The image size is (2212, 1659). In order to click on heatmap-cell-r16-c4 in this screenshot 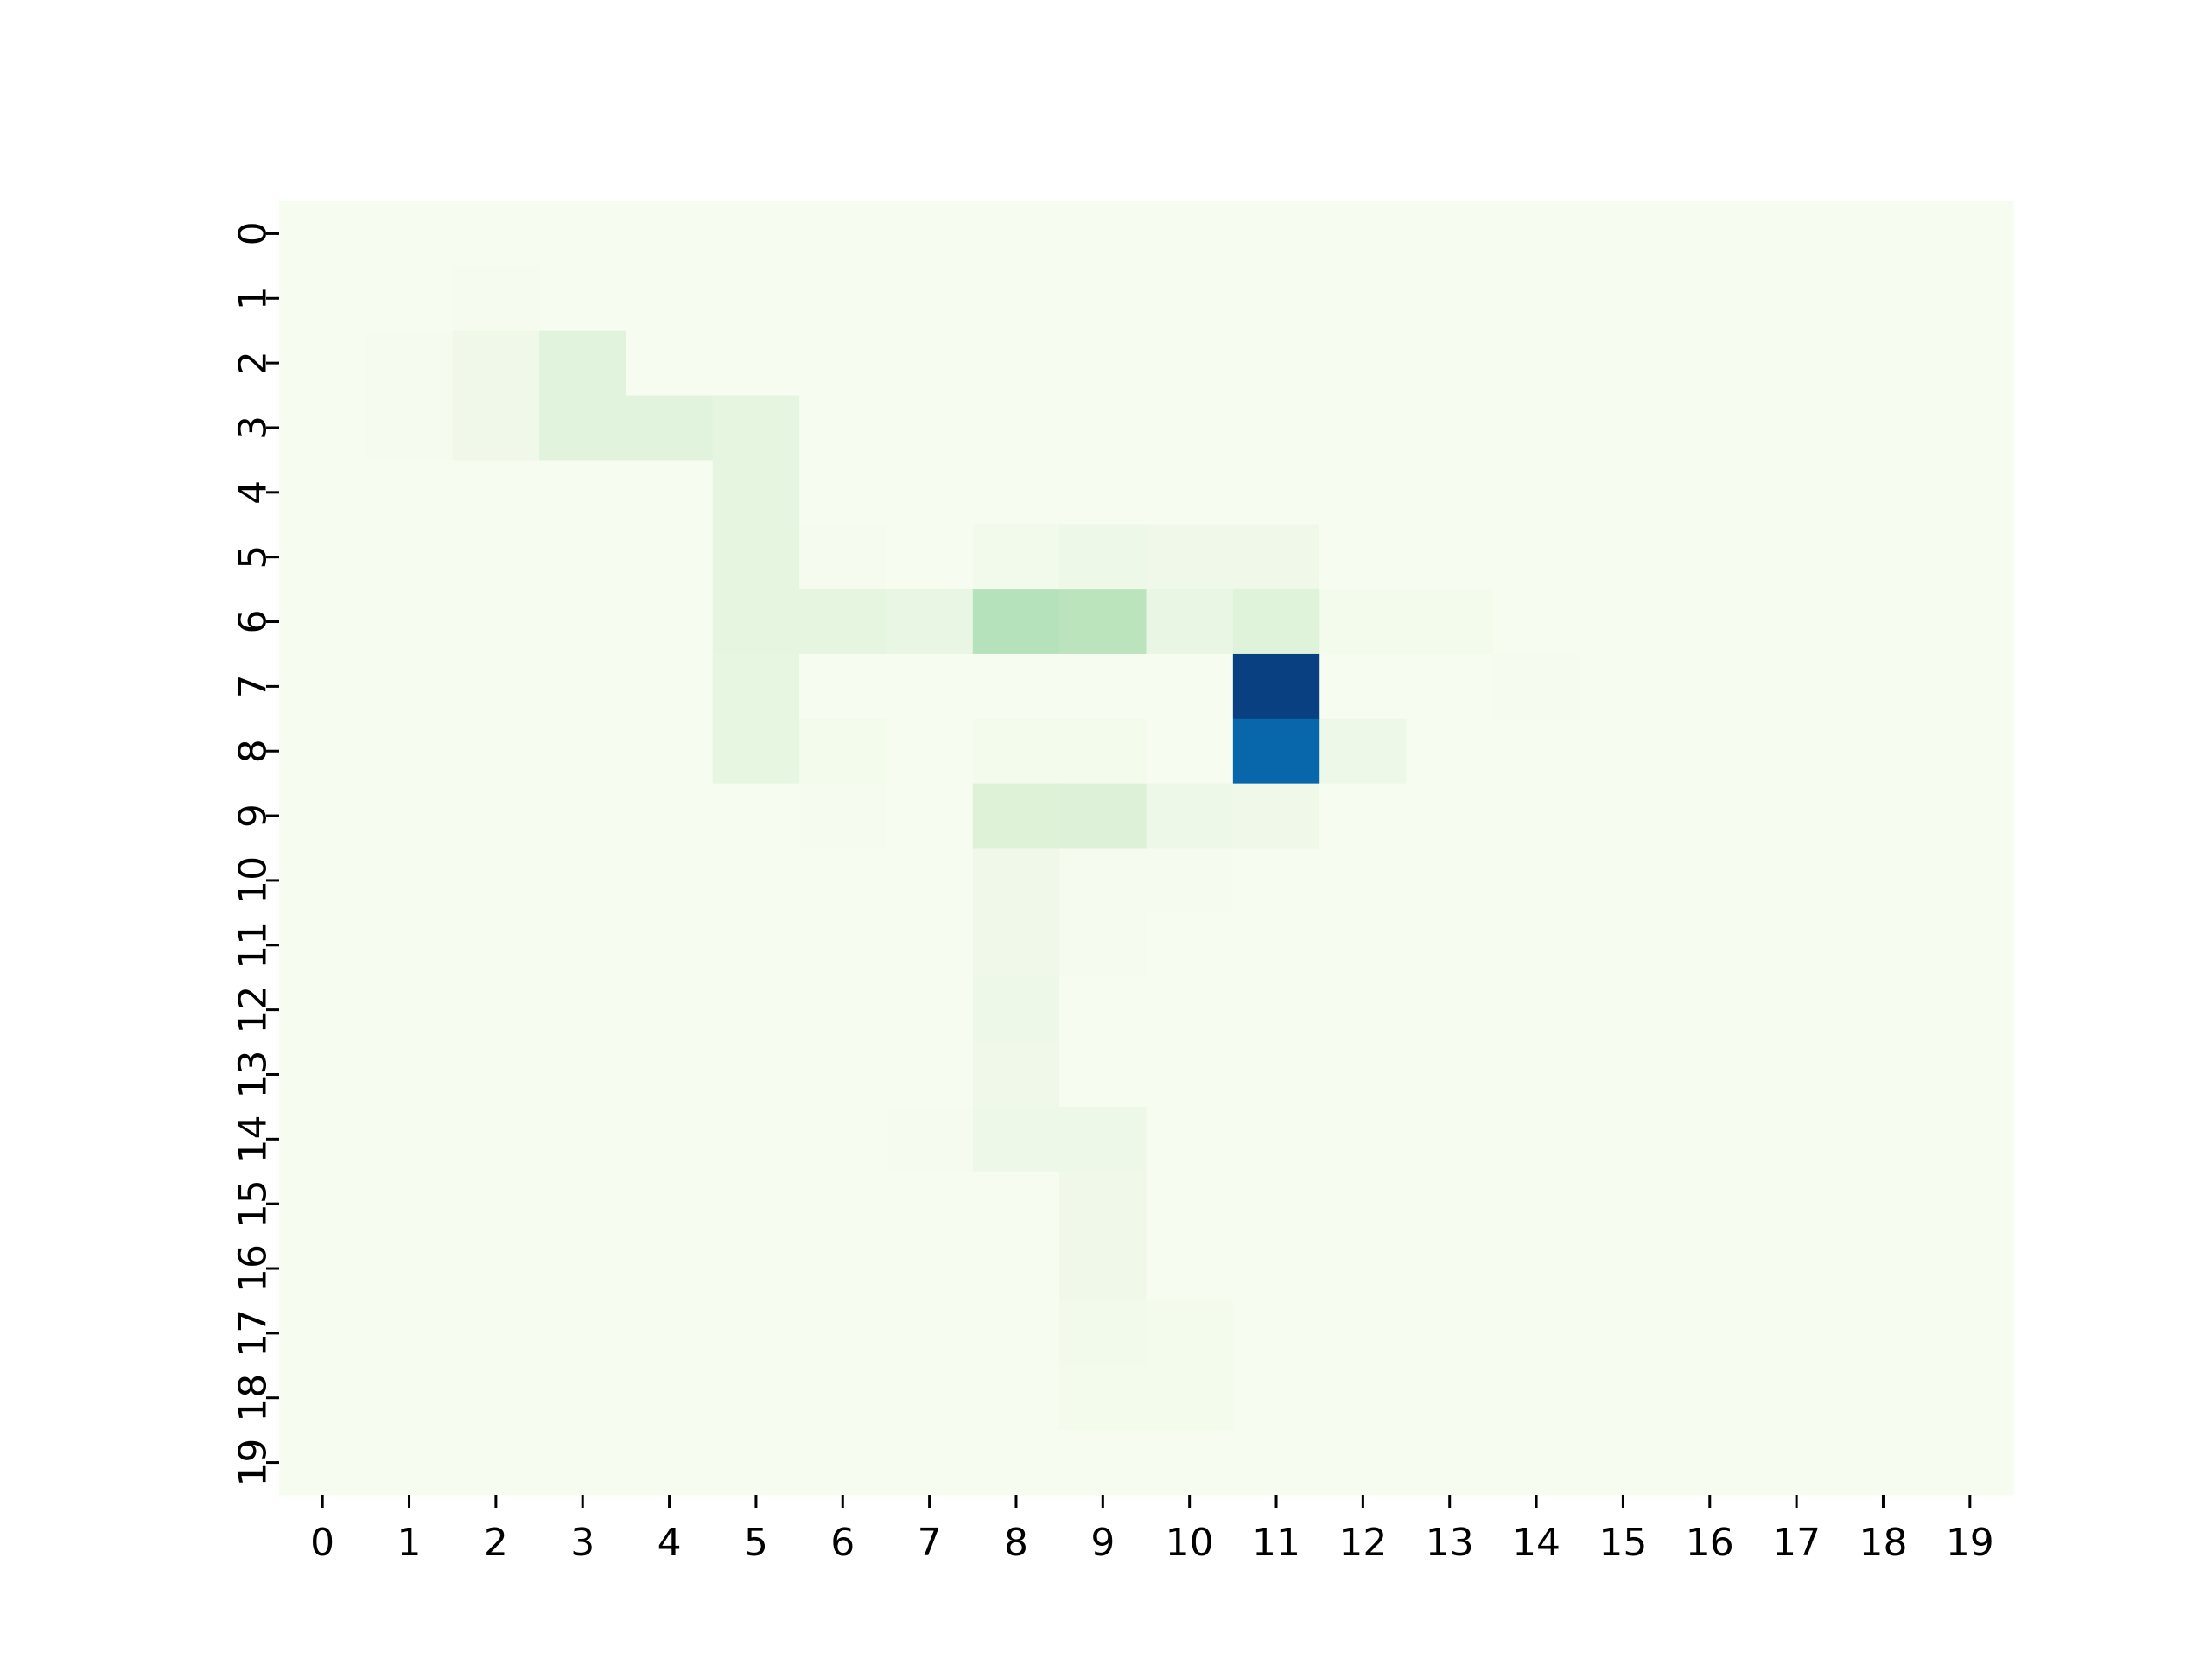, I will do `click(670, 1269)`.